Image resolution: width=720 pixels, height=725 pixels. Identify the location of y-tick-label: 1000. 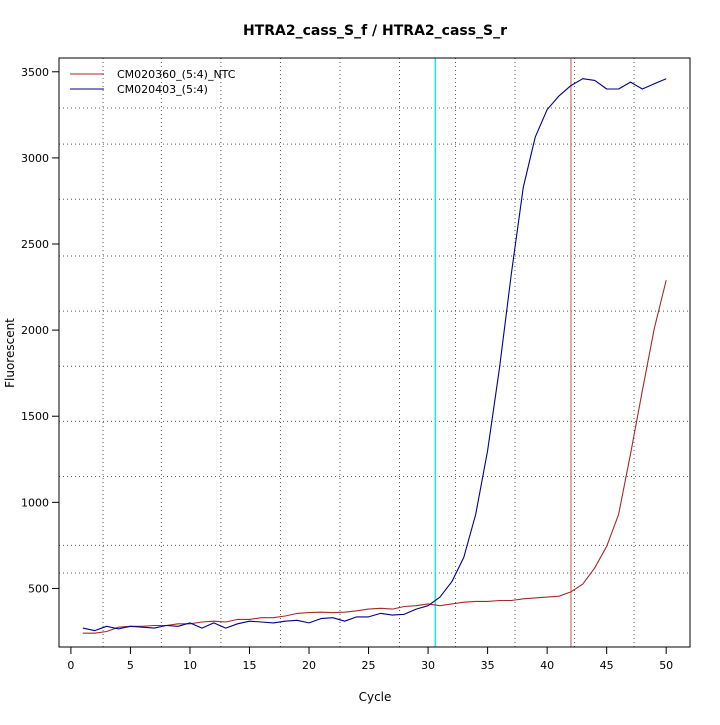
(35, 502).